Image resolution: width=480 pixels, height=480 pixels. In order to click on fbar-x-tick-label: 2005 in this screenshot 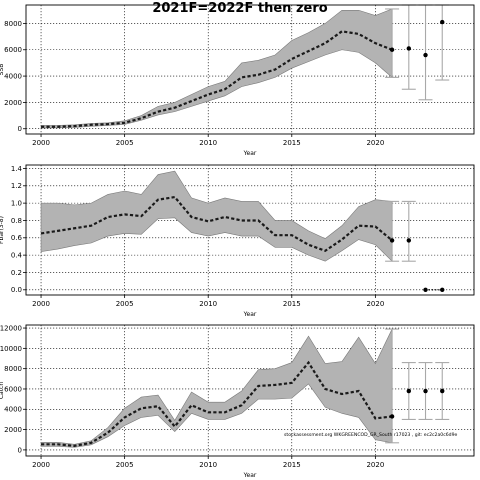, I will do `click(125, 304)`.